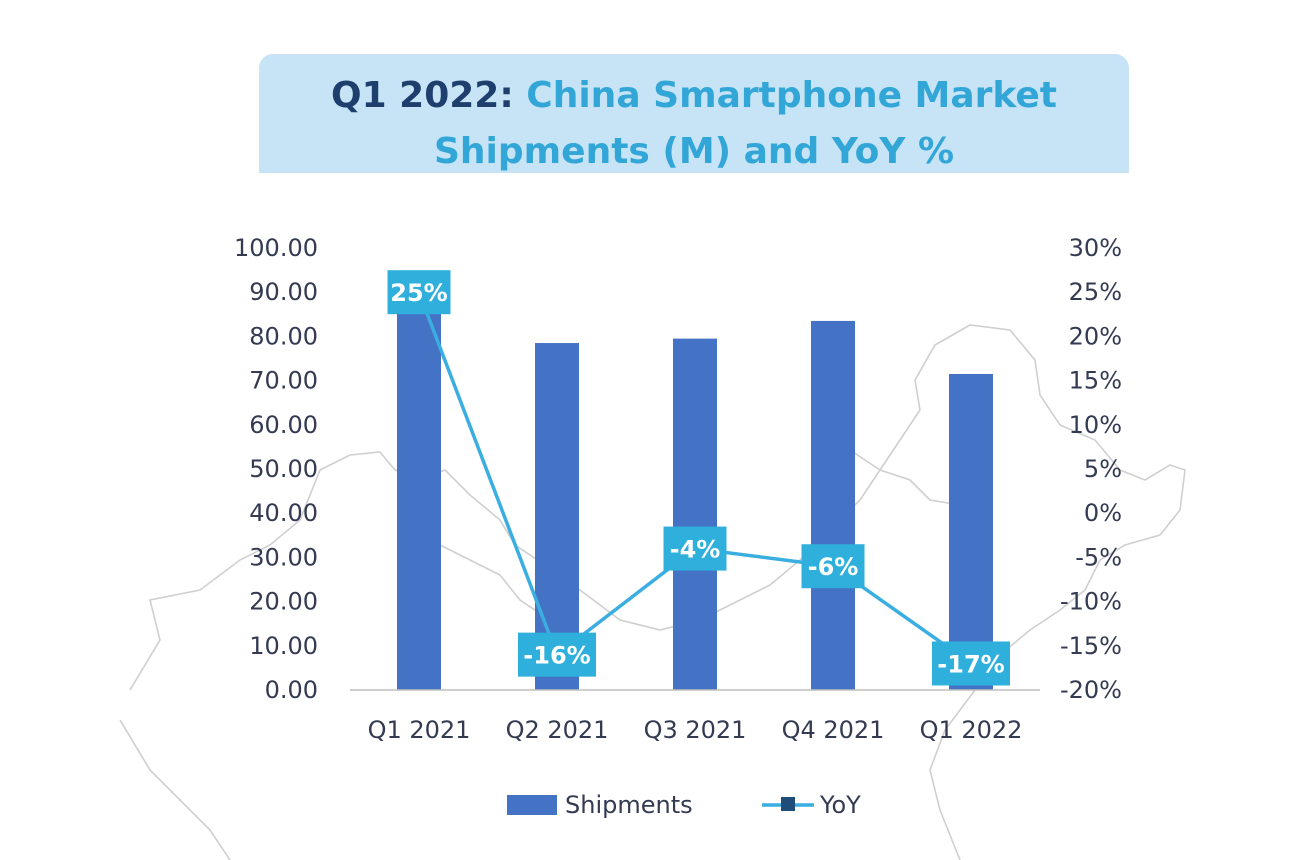  I want to click on left-tick-label-1: 10.00, so click(283, 646).